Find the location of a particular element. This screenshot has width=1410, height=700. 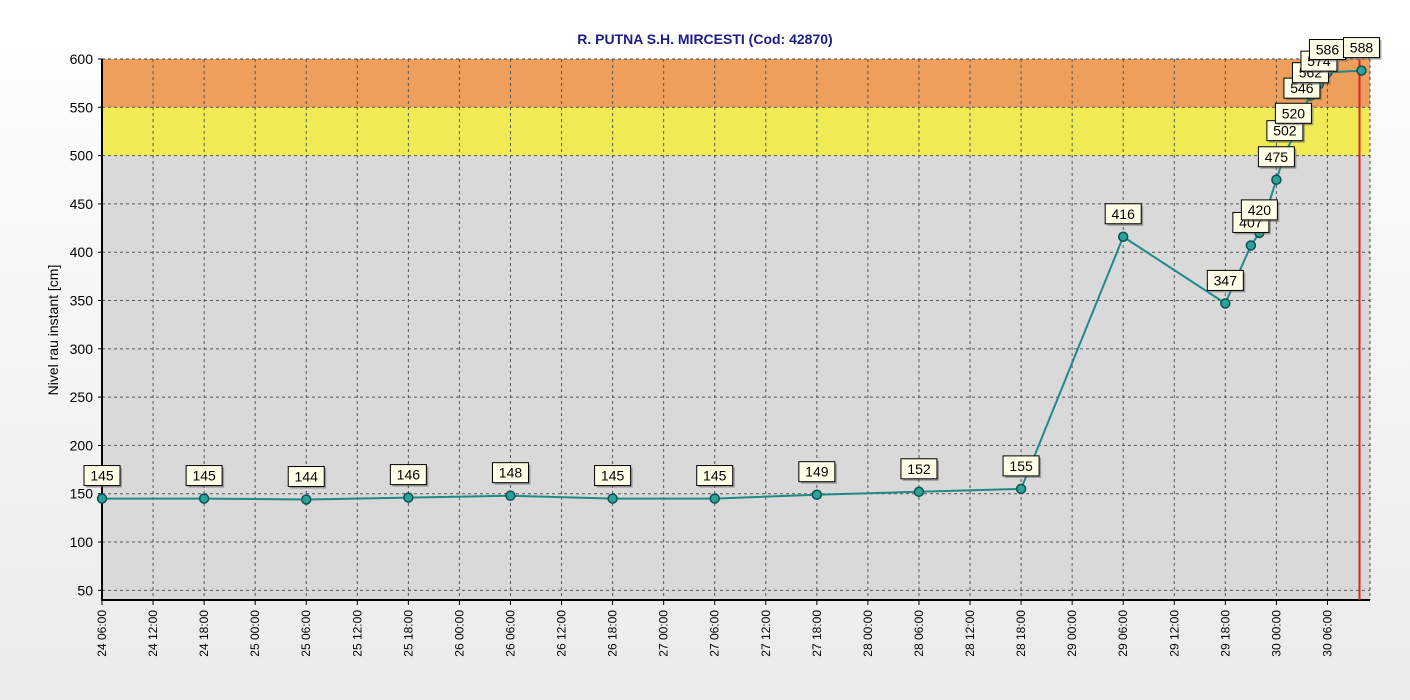

data-label: 347 is located at coordinates (1226, 281).